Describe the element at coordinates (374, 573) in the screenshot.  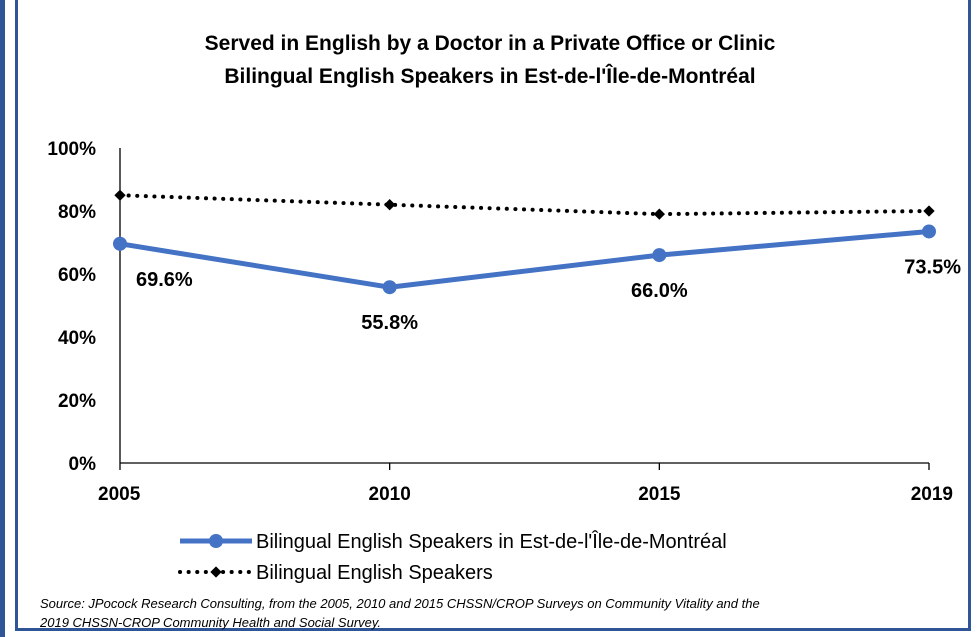
I see `legend-label-dotted: Bilingual English Speakers` at that location.